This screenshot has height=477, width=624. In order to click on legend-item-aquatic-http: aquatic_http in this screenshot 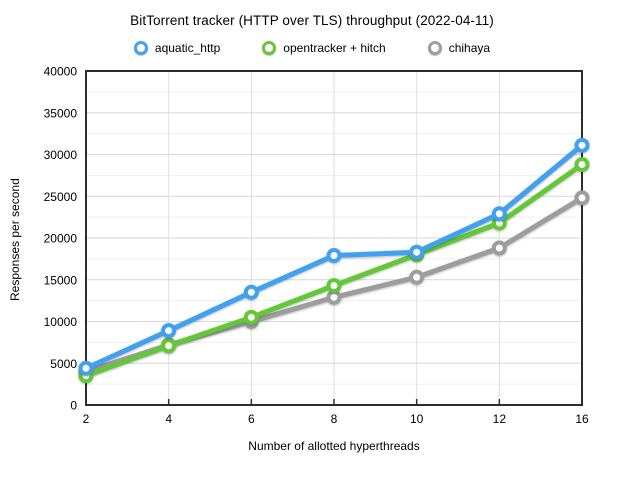, I will do `click(177, 48)`.